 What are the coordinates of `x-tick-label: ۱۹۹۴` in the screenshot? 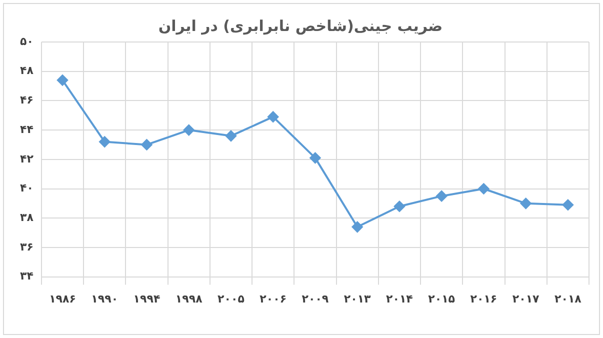 It's located at (146, 299).